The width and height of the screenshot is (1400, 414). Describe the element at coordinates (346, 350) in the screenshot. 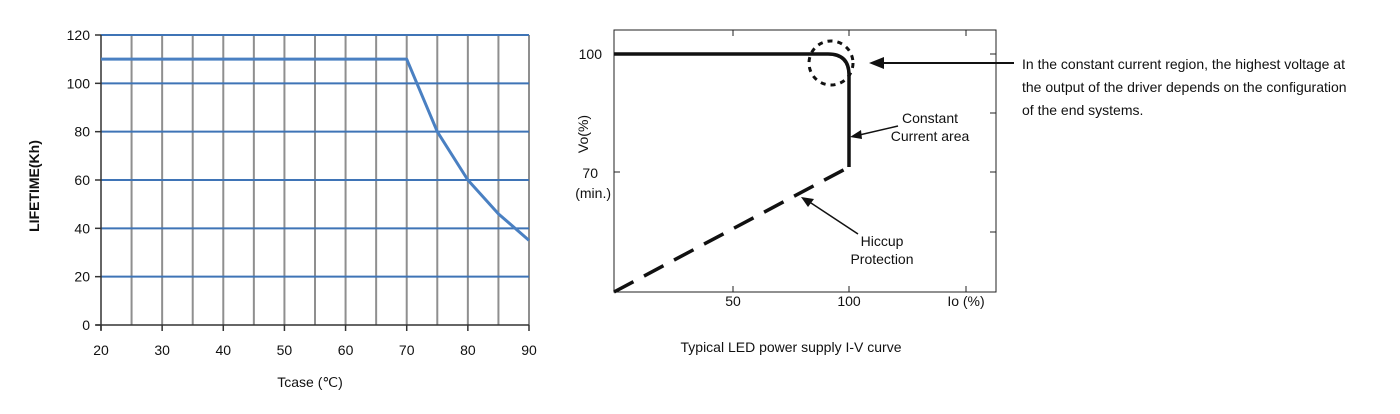

I see `lifetime-x-tick-label: 60` at that location.